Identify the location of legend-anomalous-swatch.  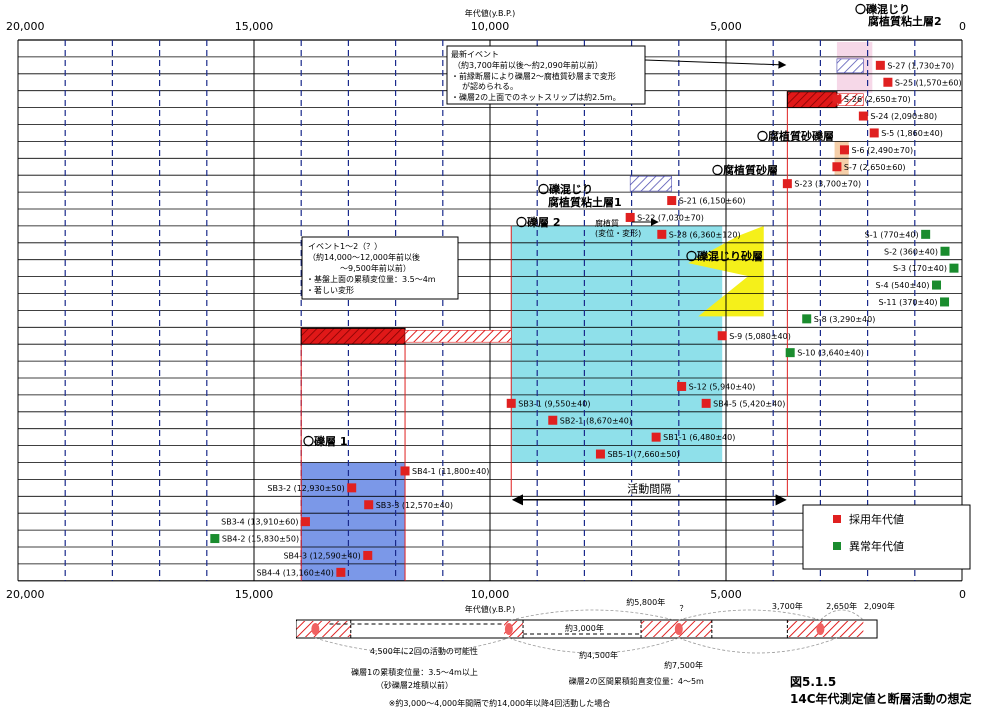
(837, 546).